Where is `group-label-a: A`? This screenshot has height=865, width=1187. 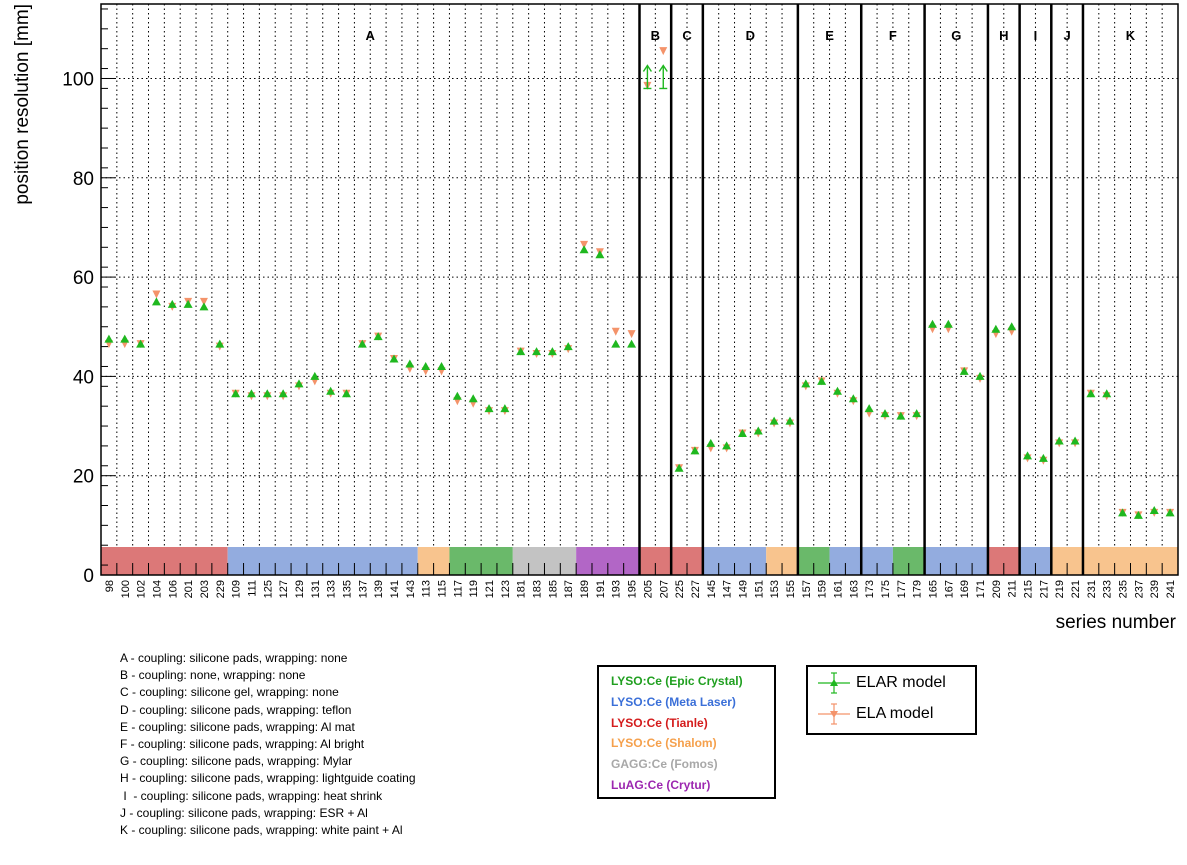
group-label-a: A is located at coordinates (371, 35).